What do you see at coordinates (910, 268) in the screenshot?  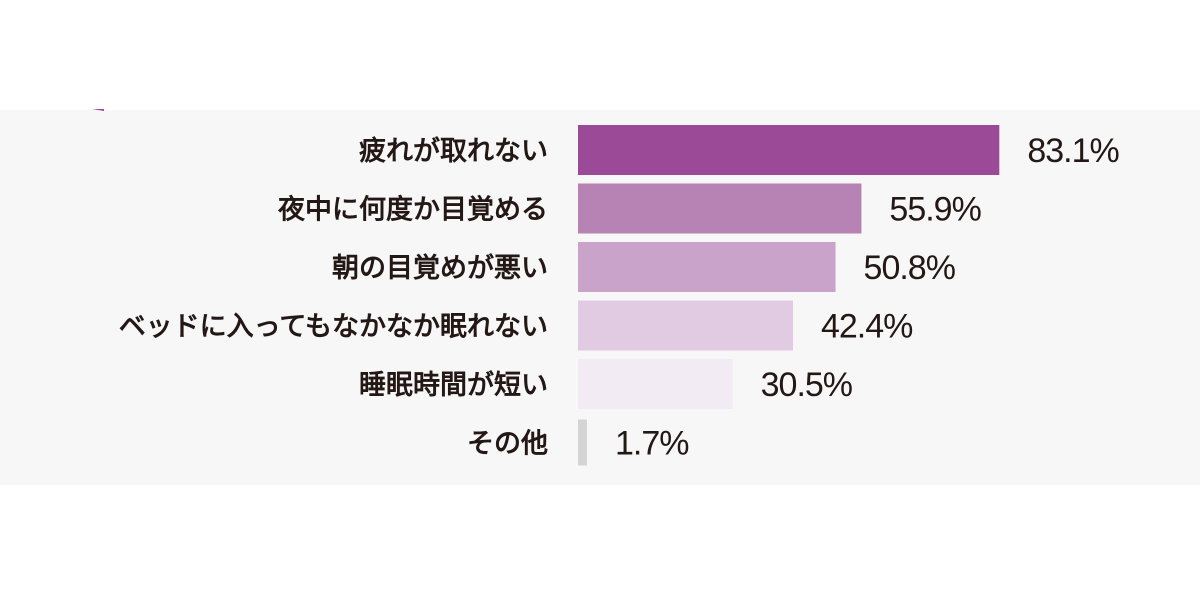 I see `value-label: 50.8%` at bounding box center [910, 268].